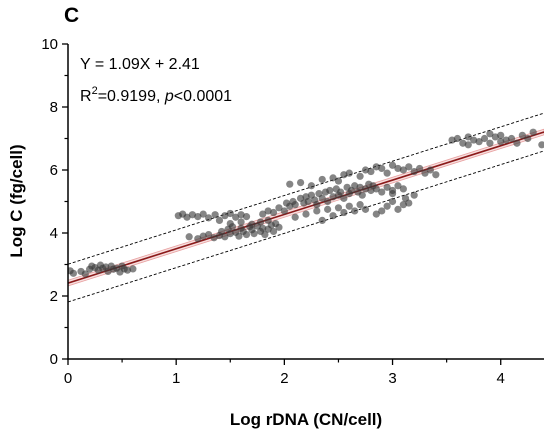  Describe the element at coordinates (95, 91) in the screenshot. I see `r2-superscript: 2` at that location.